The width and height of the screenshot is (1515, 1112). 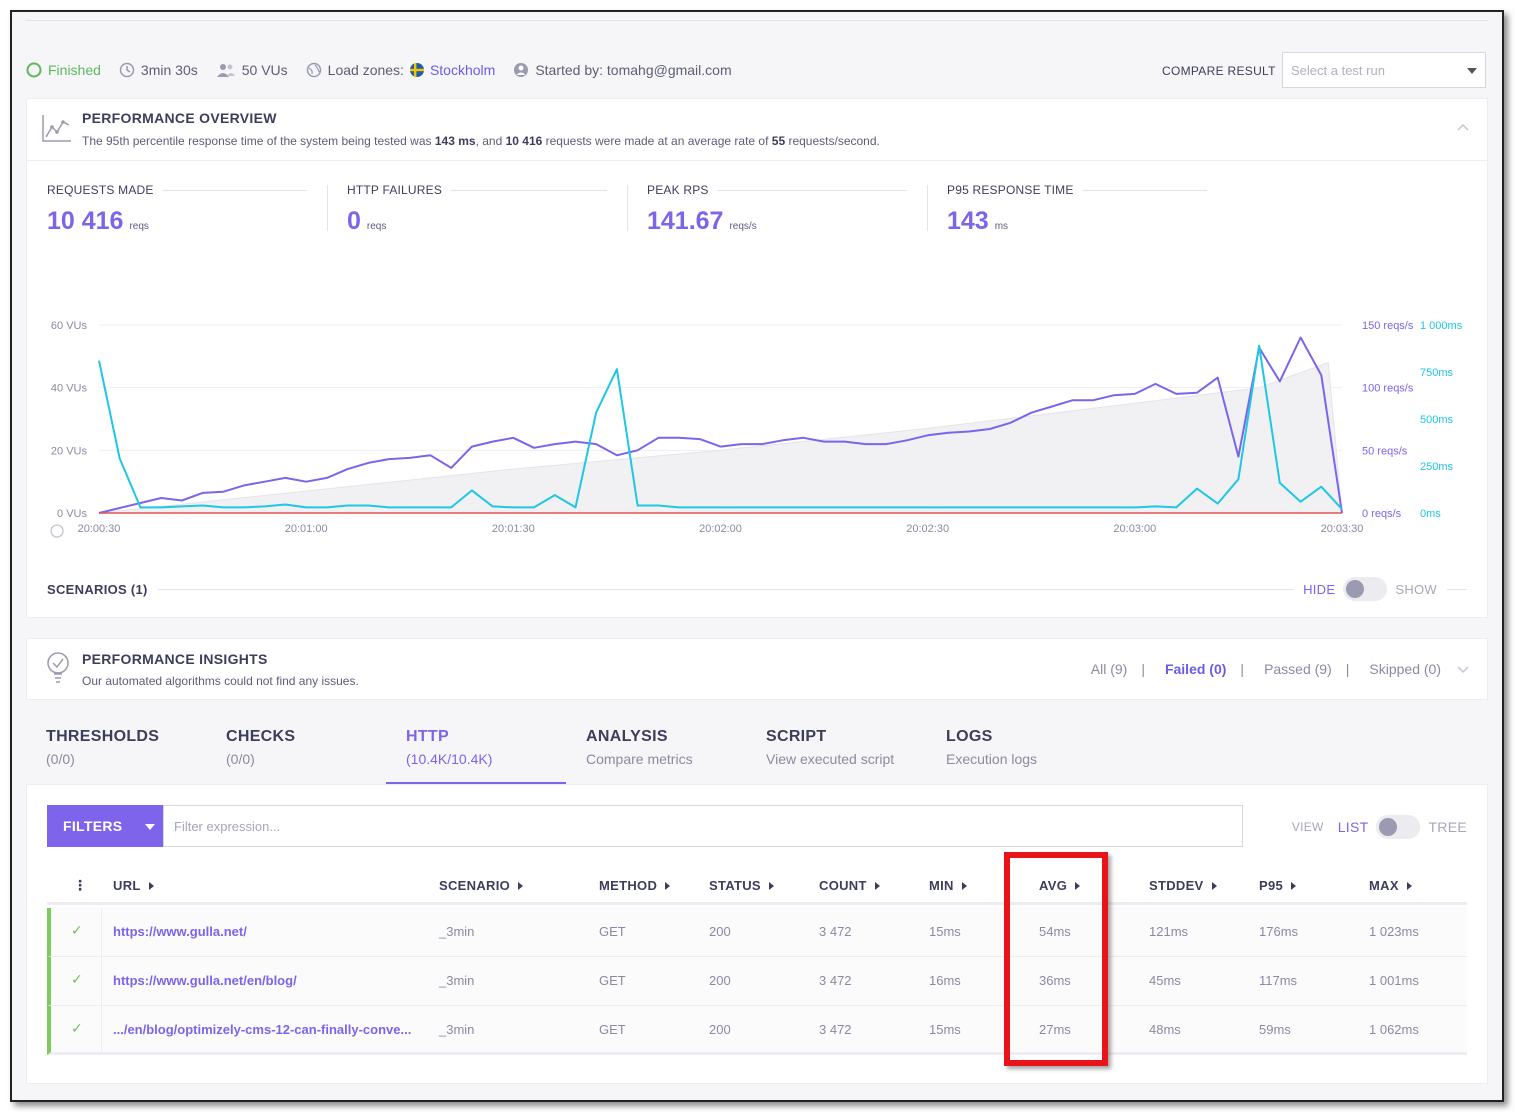 I want to click on view-switch: VIEW LIST TREE, so click(x=1379, y=827).